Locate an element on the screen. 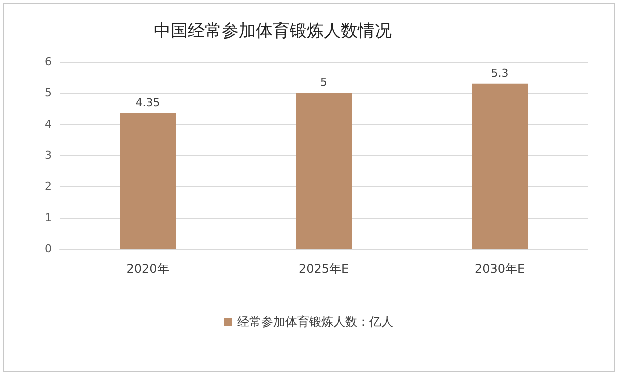 The width and height of the screenshot is (618, 375). x-tick-label: 2025年E is located at coordinates (324, 269).